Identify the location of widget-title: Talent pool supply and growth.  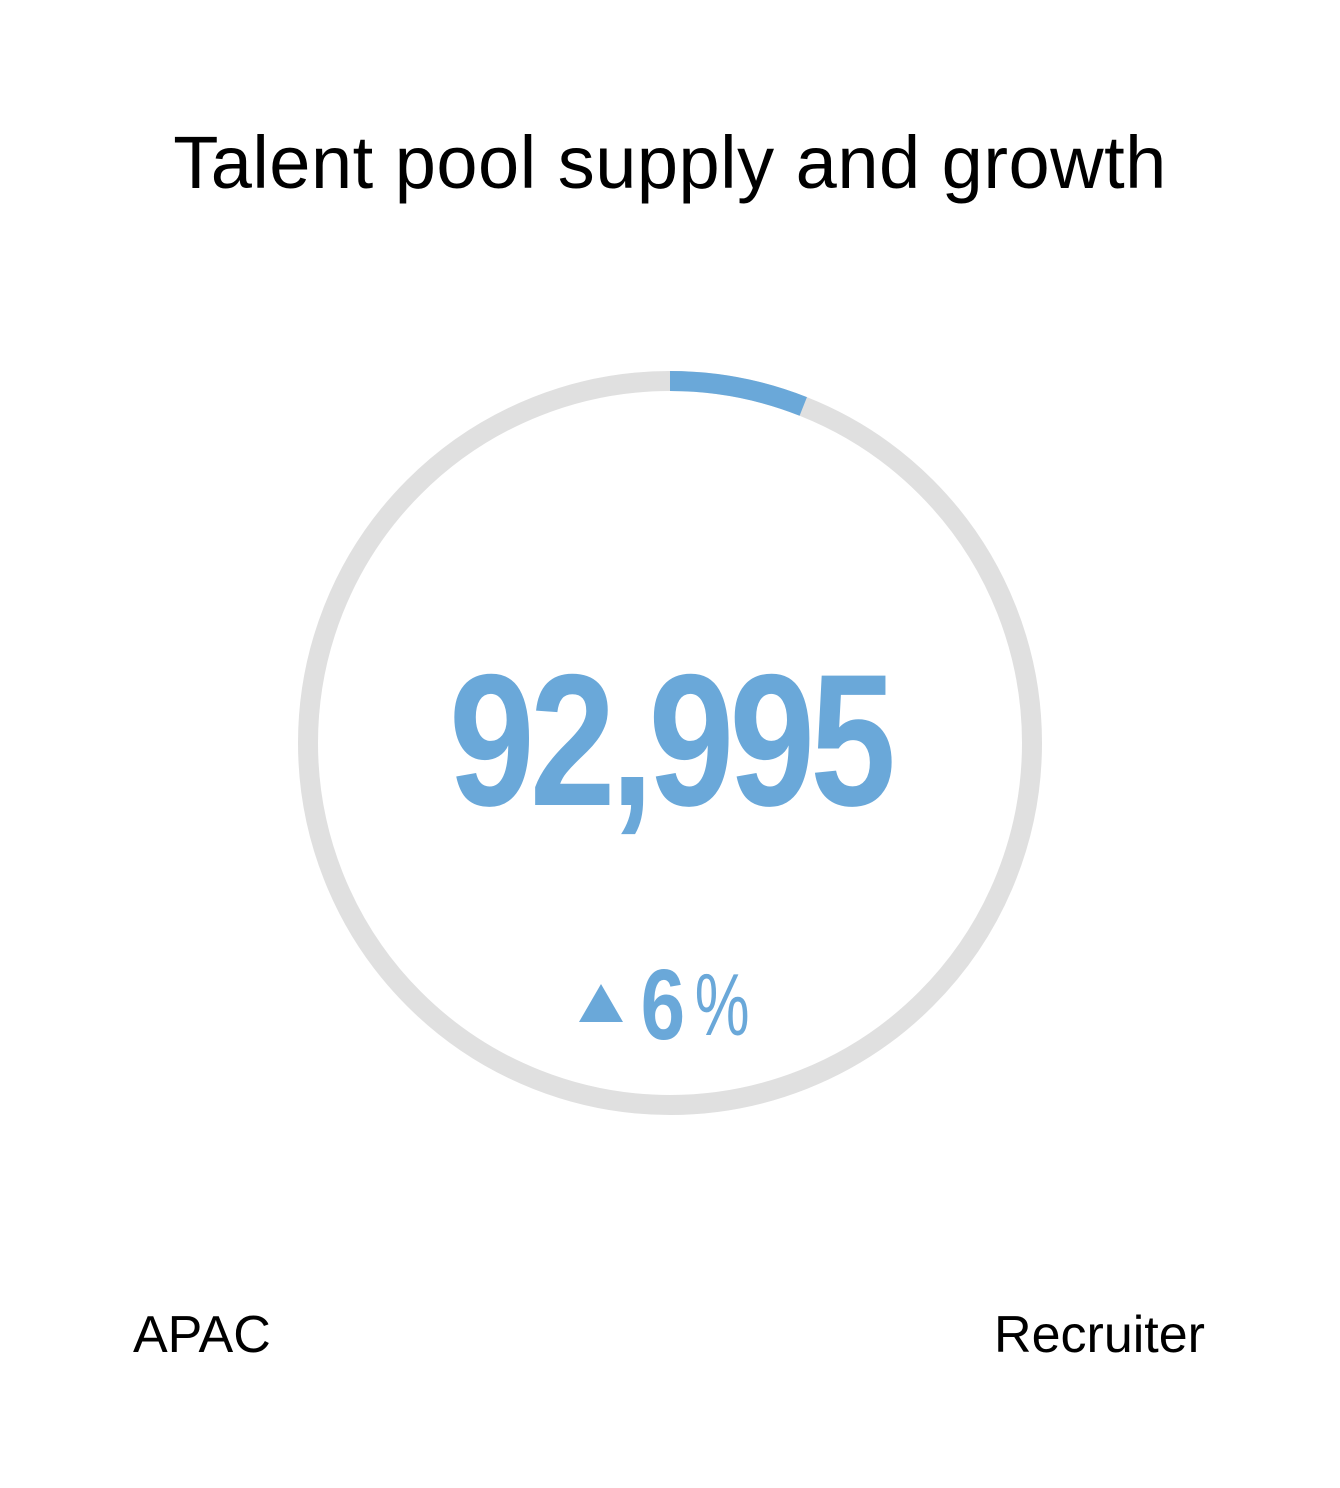
(670, 162).